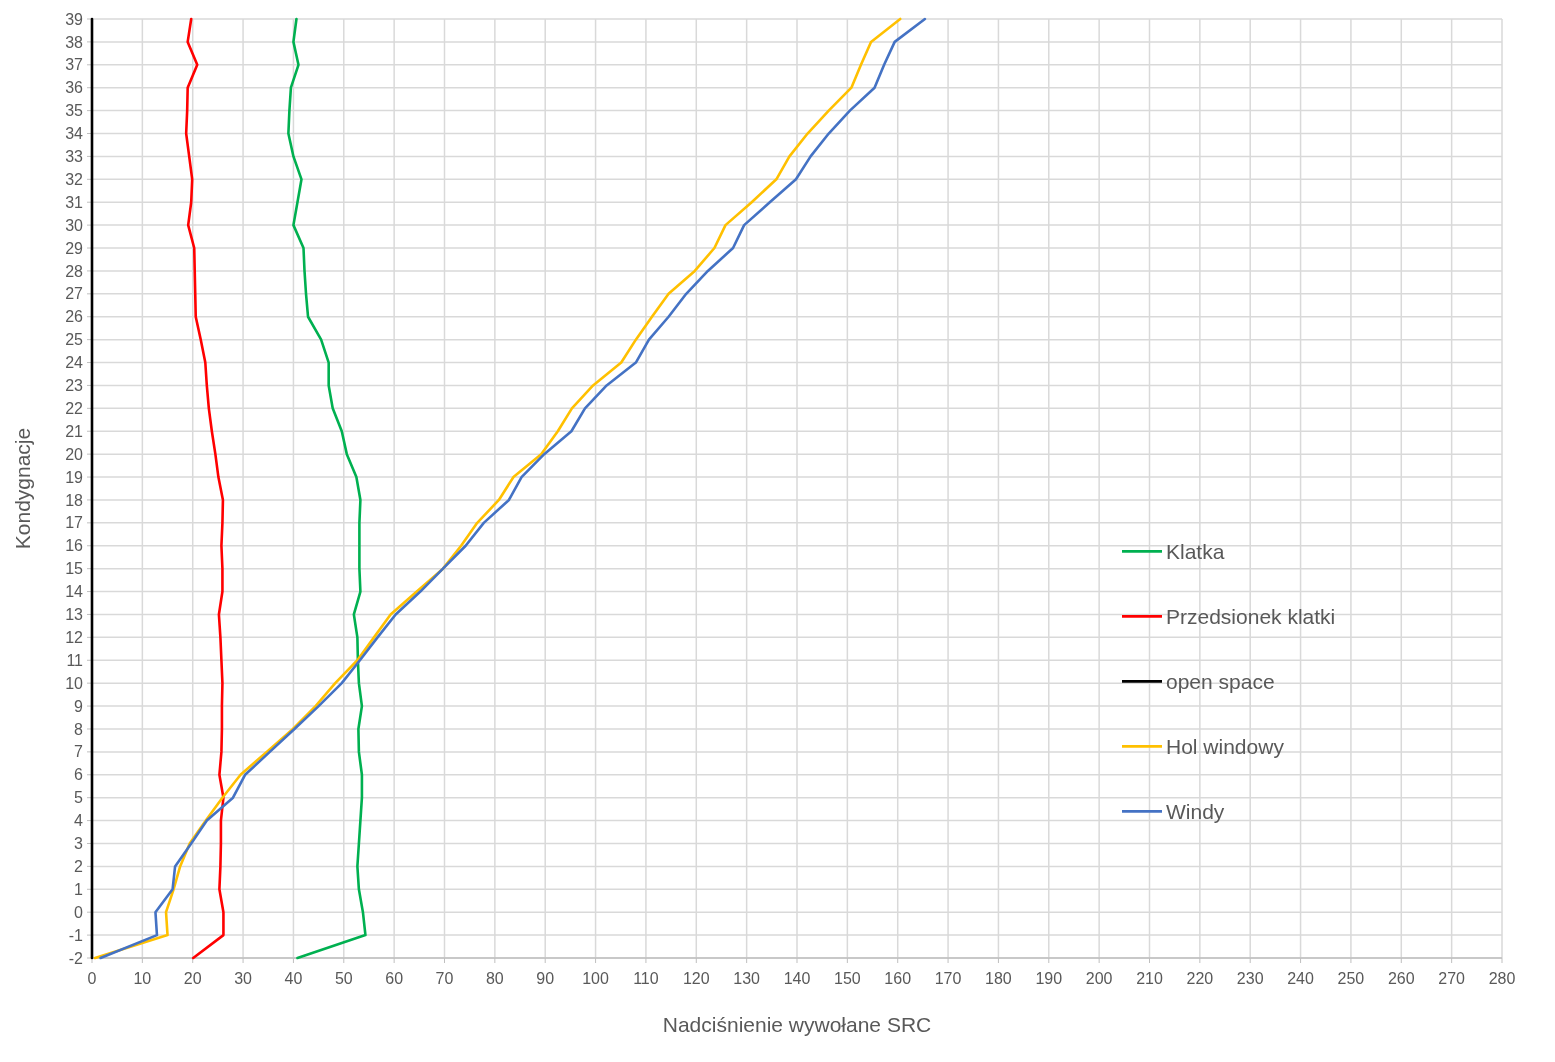 This screenshot has width=1555, height=1062. What do you see at coordinates (1049, 978) in the screenshot?
I see `x-tick-label: 190` at bounding box center [1049, 978].